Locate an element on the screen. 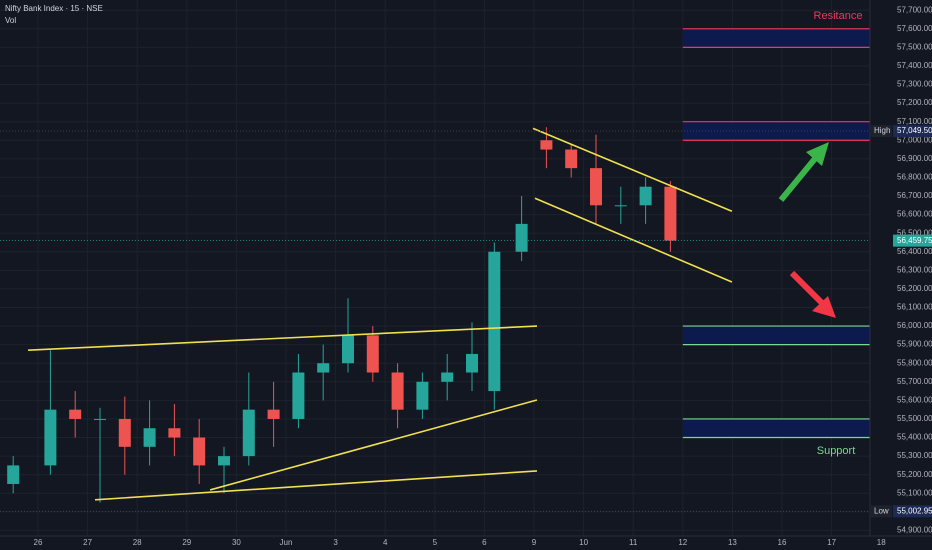  y-tick-label: 56,400.00 is located at coordinates (914, 251).